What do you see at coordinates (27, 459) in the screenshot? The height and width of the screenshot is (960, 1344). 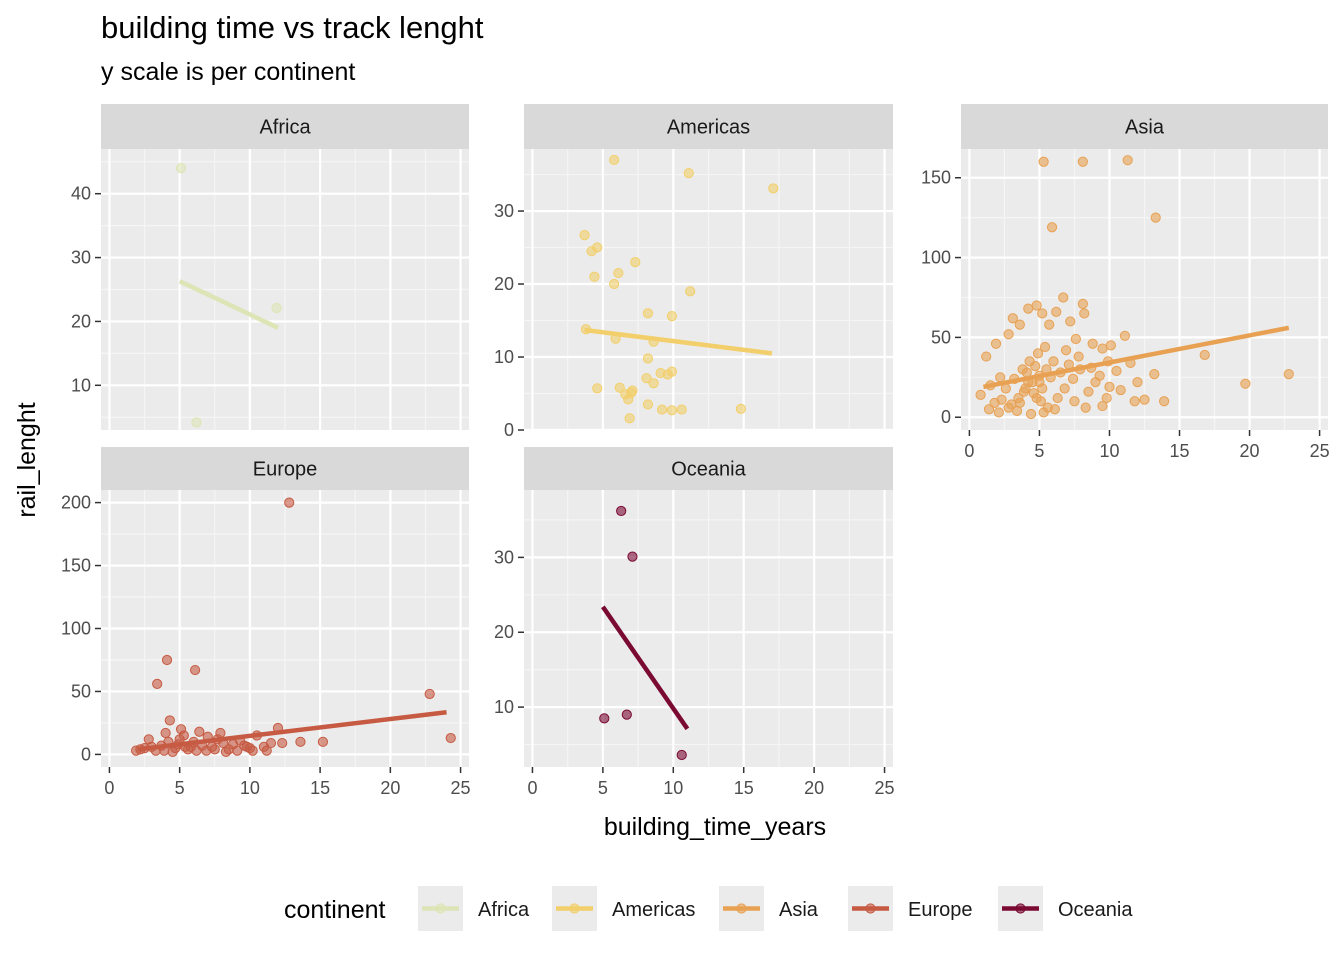 I see `y-axis-title: rail_lenght` at bounding box center [27, 459].